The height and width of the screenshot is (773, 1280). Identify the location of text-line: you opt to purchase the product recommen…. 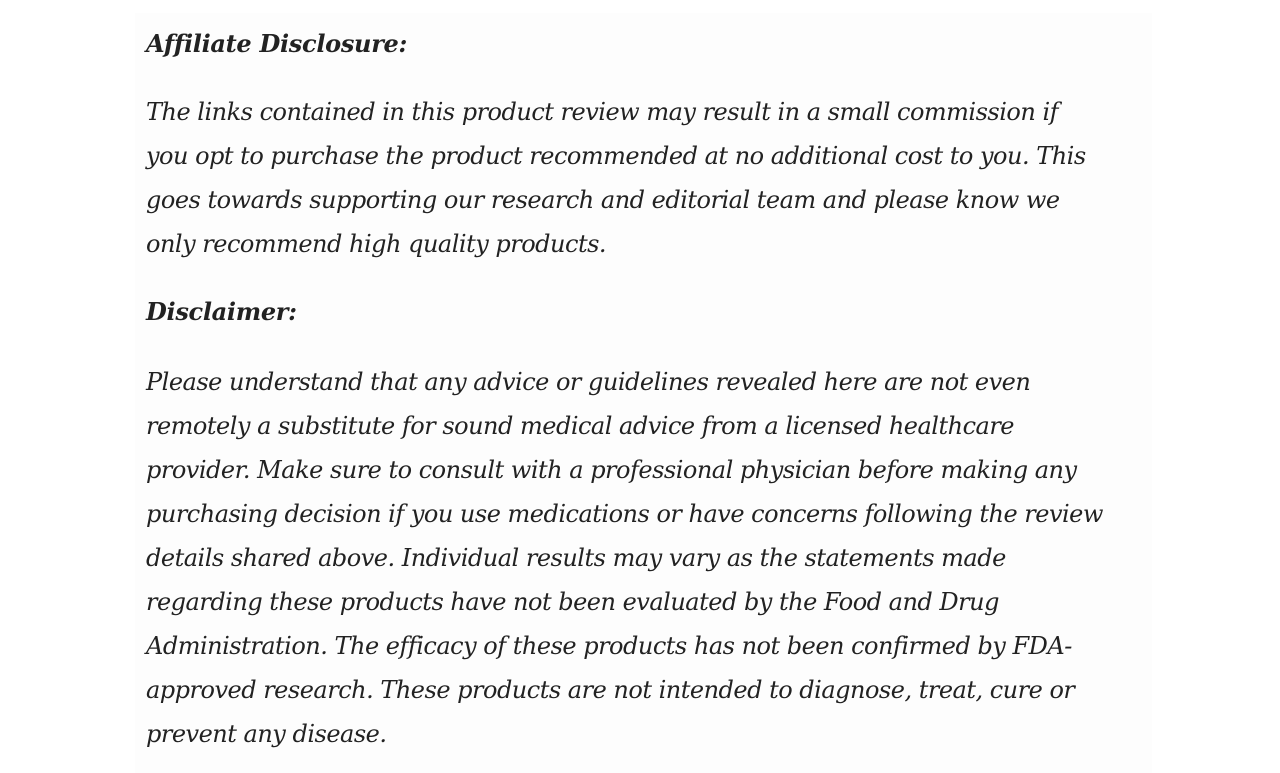
(616, 156).